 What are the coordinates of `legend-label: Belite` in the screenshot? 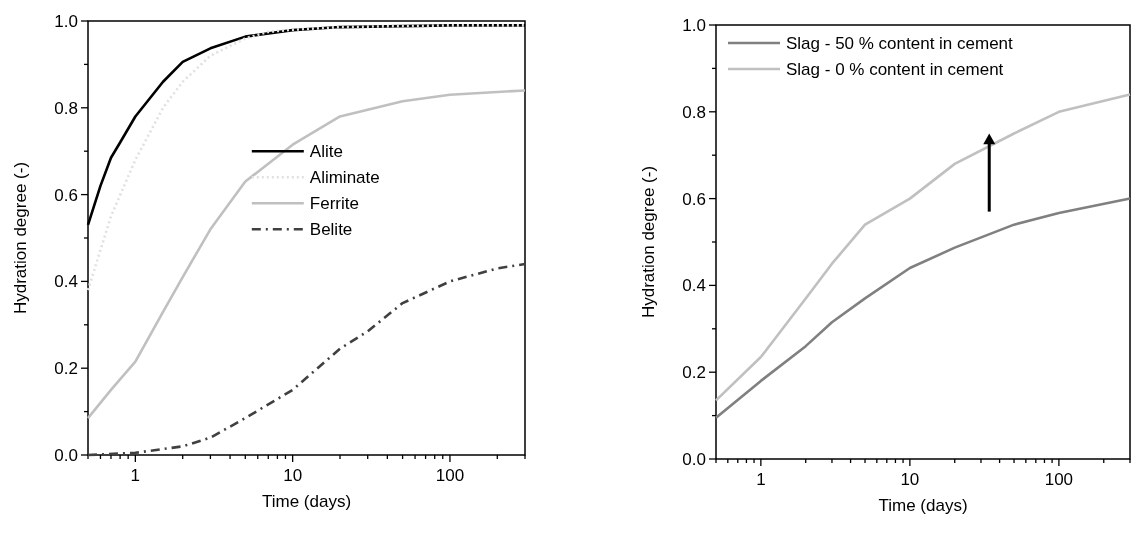 It's located at (331, 230).